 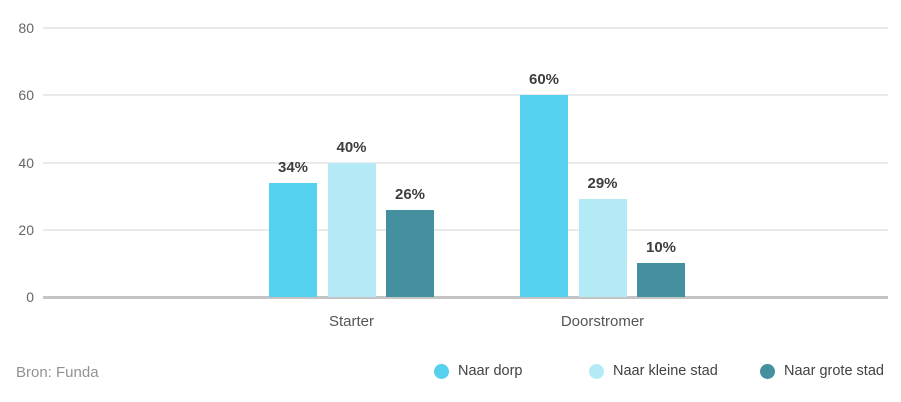 I want to click on legend-dot-naar-dorp, so click(x=441, y=371).